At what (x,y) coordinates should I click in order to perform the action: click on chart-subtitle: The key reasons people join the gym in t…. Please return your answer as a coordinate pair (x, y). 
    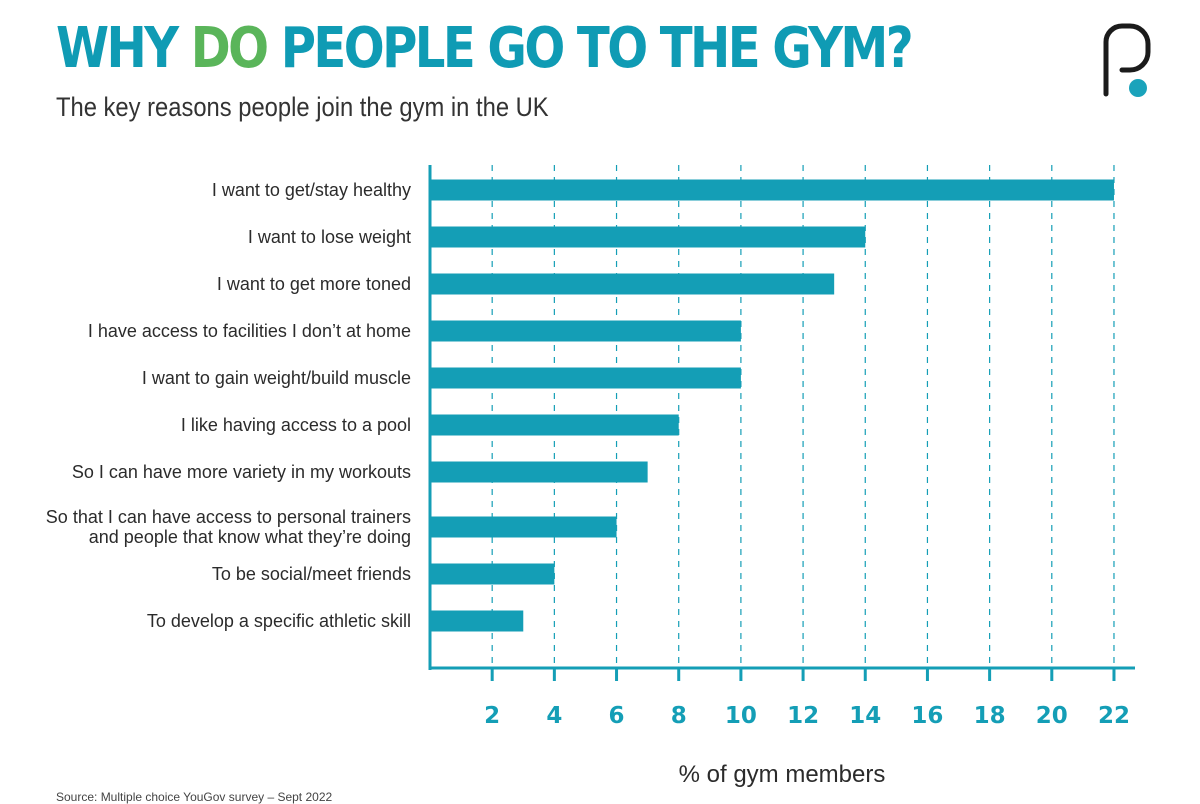
    Looking at the image, I should click on (302, 107).